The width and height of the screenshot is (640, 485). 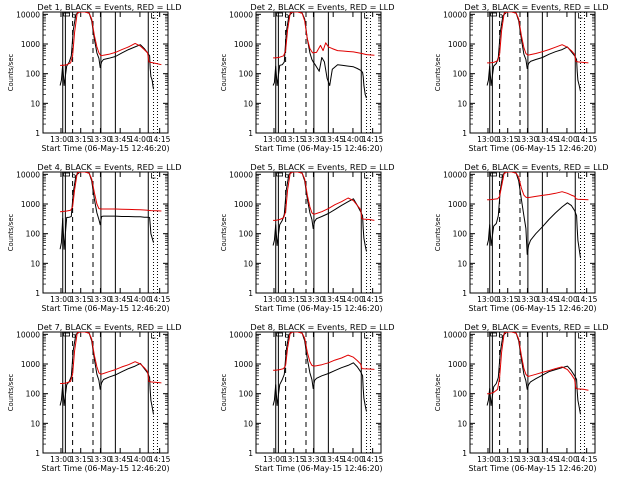 I want to click on panel-title: Det 1, BLACK = Events, RED = LLD, so click(x=109, y=7).